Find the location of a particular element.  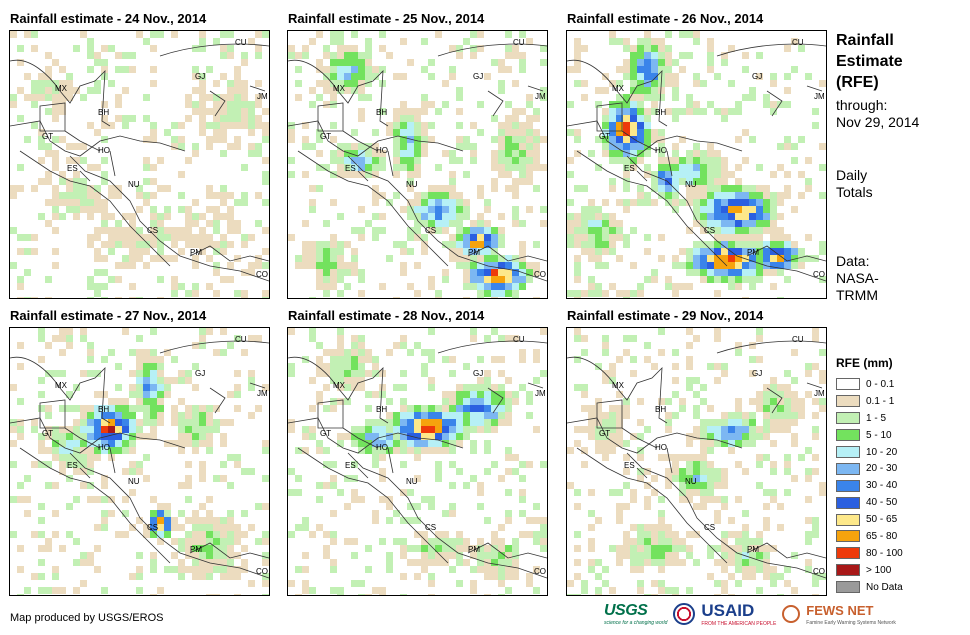

country-label: PM is located at coordinates (196, 252).